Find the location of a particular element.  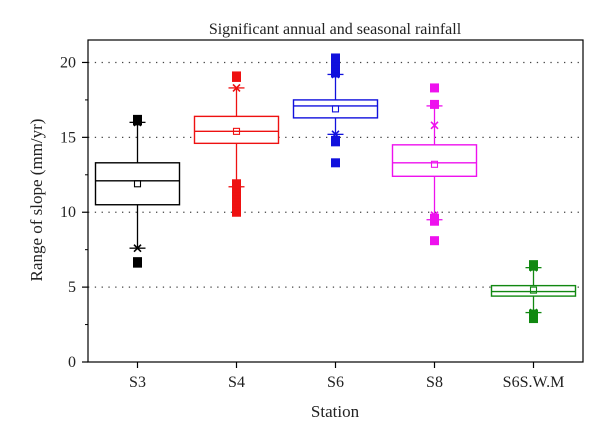

pct-low-marker is located at coordinates (137, 248).